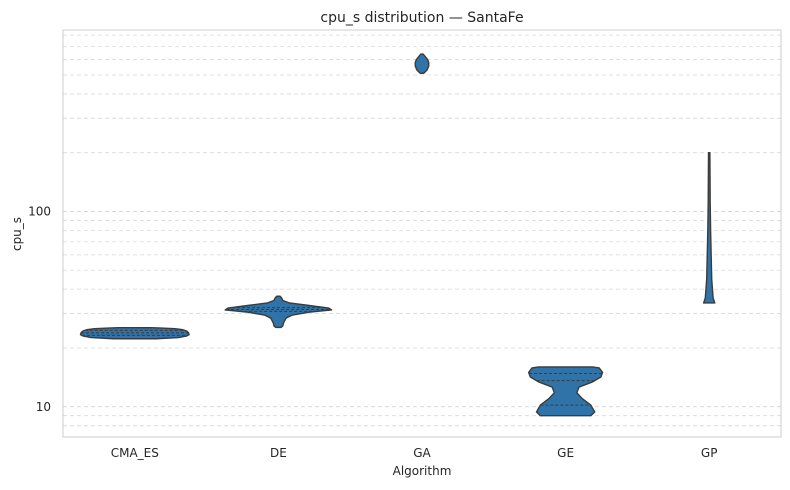  Describe the element at coordinates (422, 471) in the screenshot. I see `x-axis-label: Algorithm` at that location.